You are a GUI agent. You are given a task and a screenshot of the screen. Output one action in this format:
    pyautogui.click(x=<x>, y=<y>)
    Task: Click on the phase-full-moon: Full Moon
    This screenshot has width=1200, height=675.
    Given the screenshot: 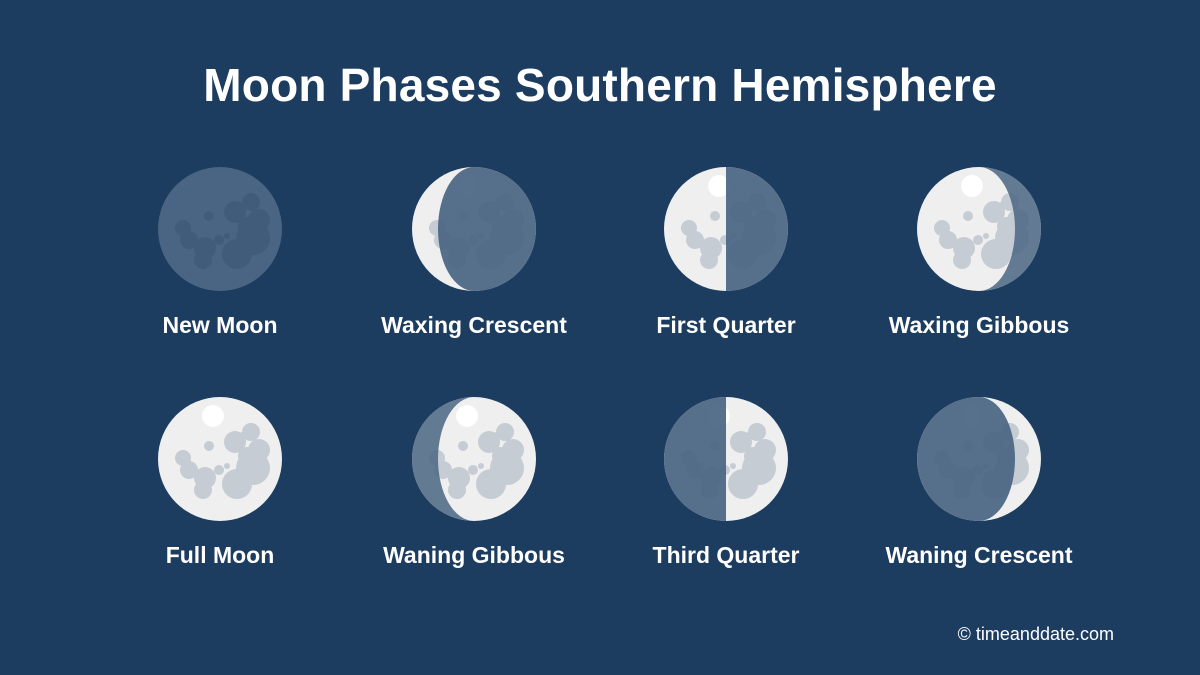 What is the action you would take?
    pyautogui.click(x=220, y=482)
    